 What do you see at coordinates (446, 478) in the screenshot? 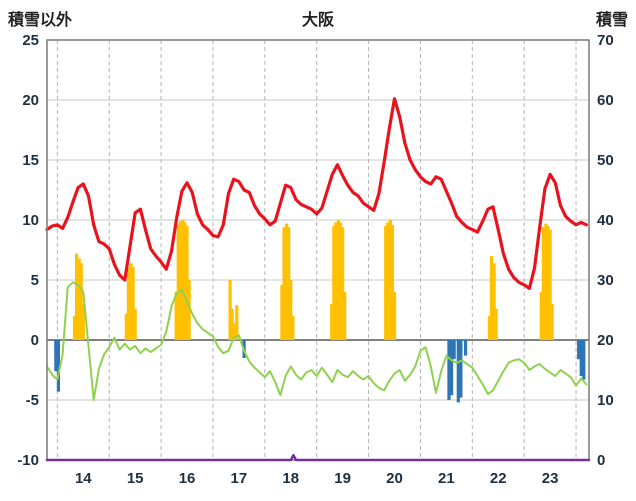
I see `x-tick-label: 21` at bounding box center [446, 478].